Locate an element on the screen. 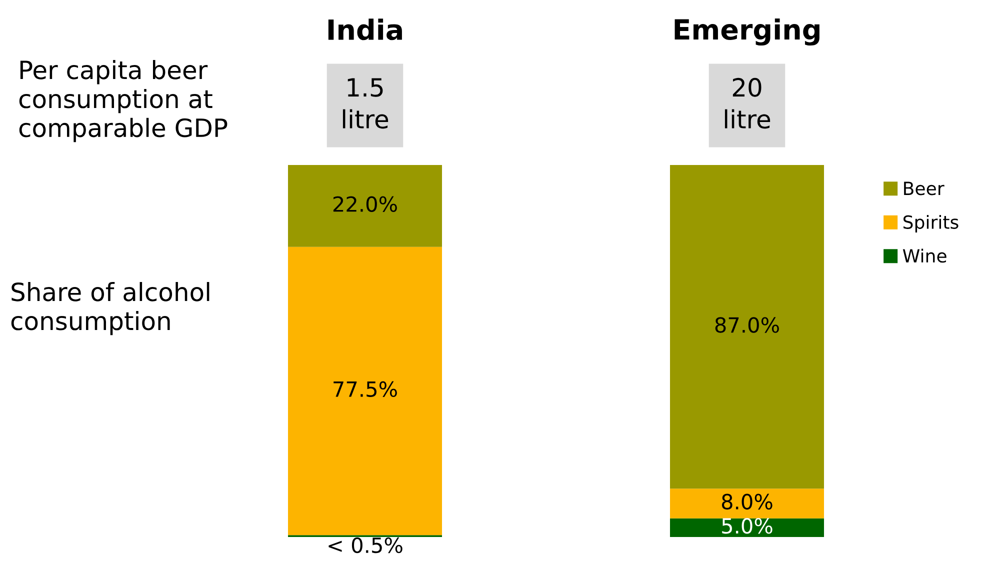 Image resolution: width=983 pixels, height=566 pixels. legend-label: Spirits is located at coordinates (930, 223).